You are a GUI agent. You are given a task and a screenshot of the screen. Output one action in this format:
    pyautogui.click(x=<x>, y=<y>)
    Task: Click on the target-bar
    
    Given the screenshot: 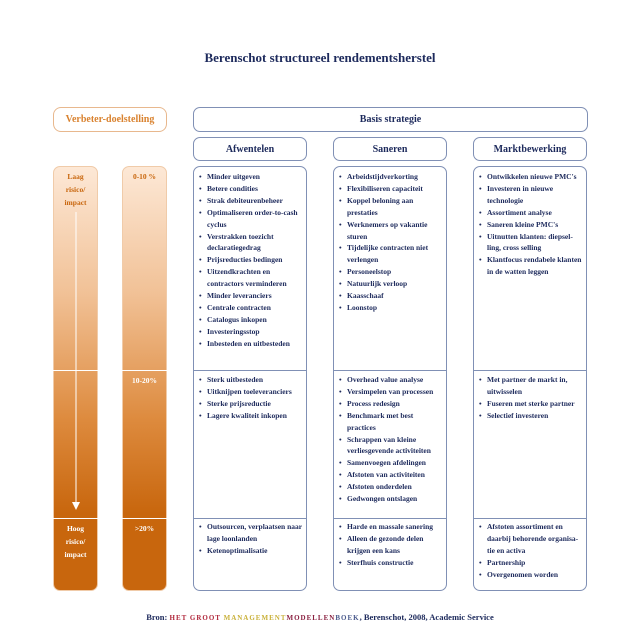 What is the action you would take?
    pyautogui.click(x=144, y=378)
    